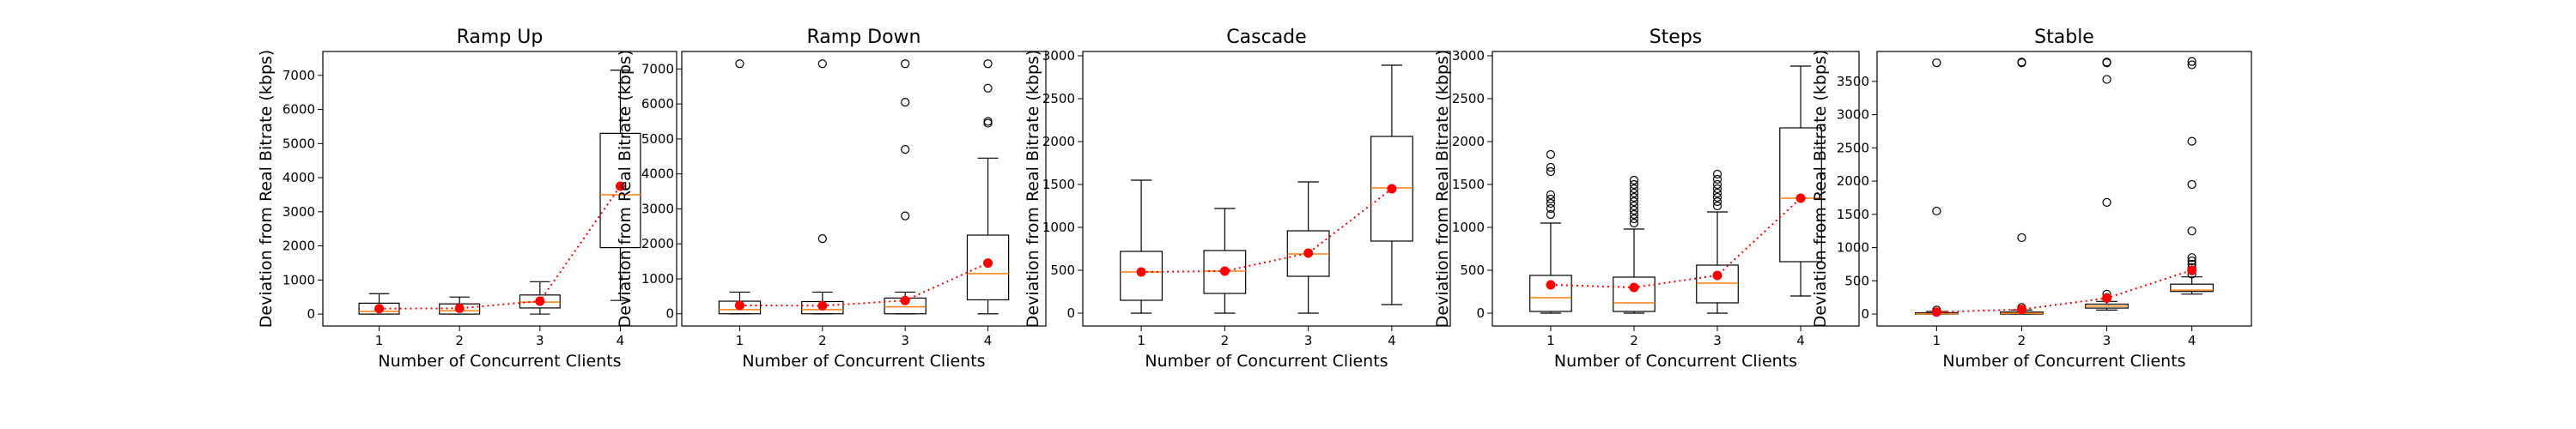 This screenshot has height=429, width=2576. What do you see at coordinates (1676, 37) in the screenshot?
I see `chart-title: Steps` at bounding box center [1676, 37].